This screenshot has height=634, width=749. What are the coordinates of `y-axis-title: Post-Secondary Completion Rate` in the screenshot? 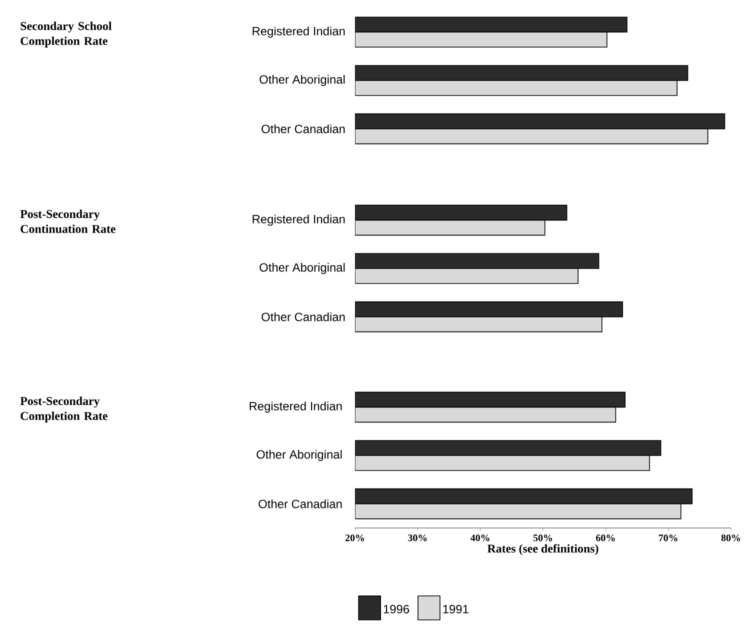 It's located at (64, 409).